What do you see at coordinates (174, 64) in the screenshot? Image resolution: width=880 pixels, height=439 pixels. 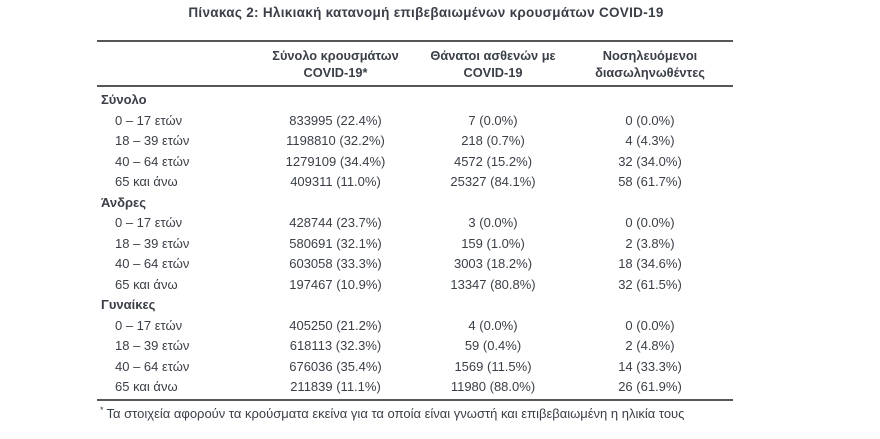 I see `header-rowlabel-spacer` at bounding box center [174, 64].